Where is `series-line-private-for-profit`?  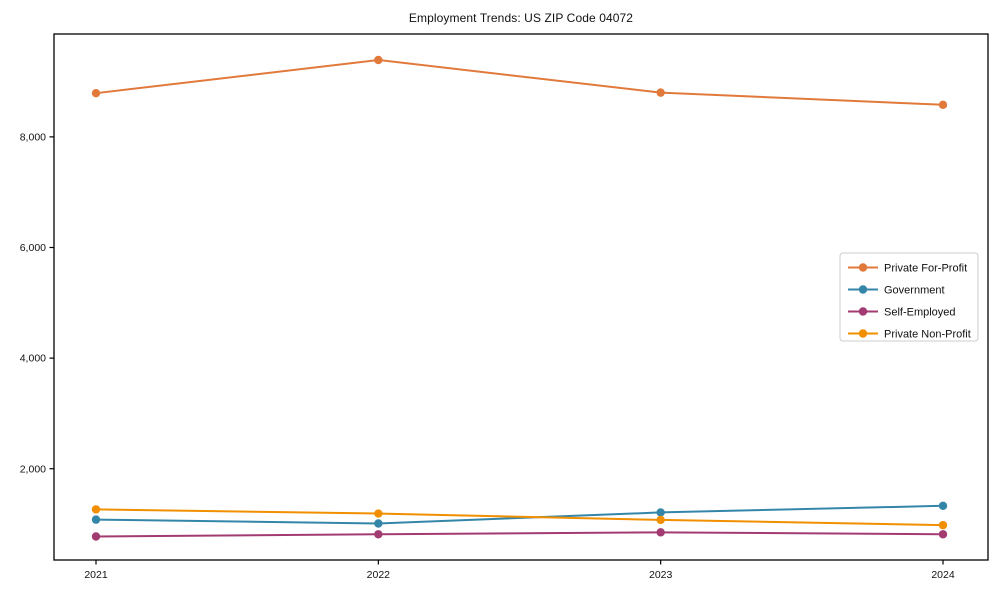 series-line-private-for-profit is located at coordinates (519, 82).